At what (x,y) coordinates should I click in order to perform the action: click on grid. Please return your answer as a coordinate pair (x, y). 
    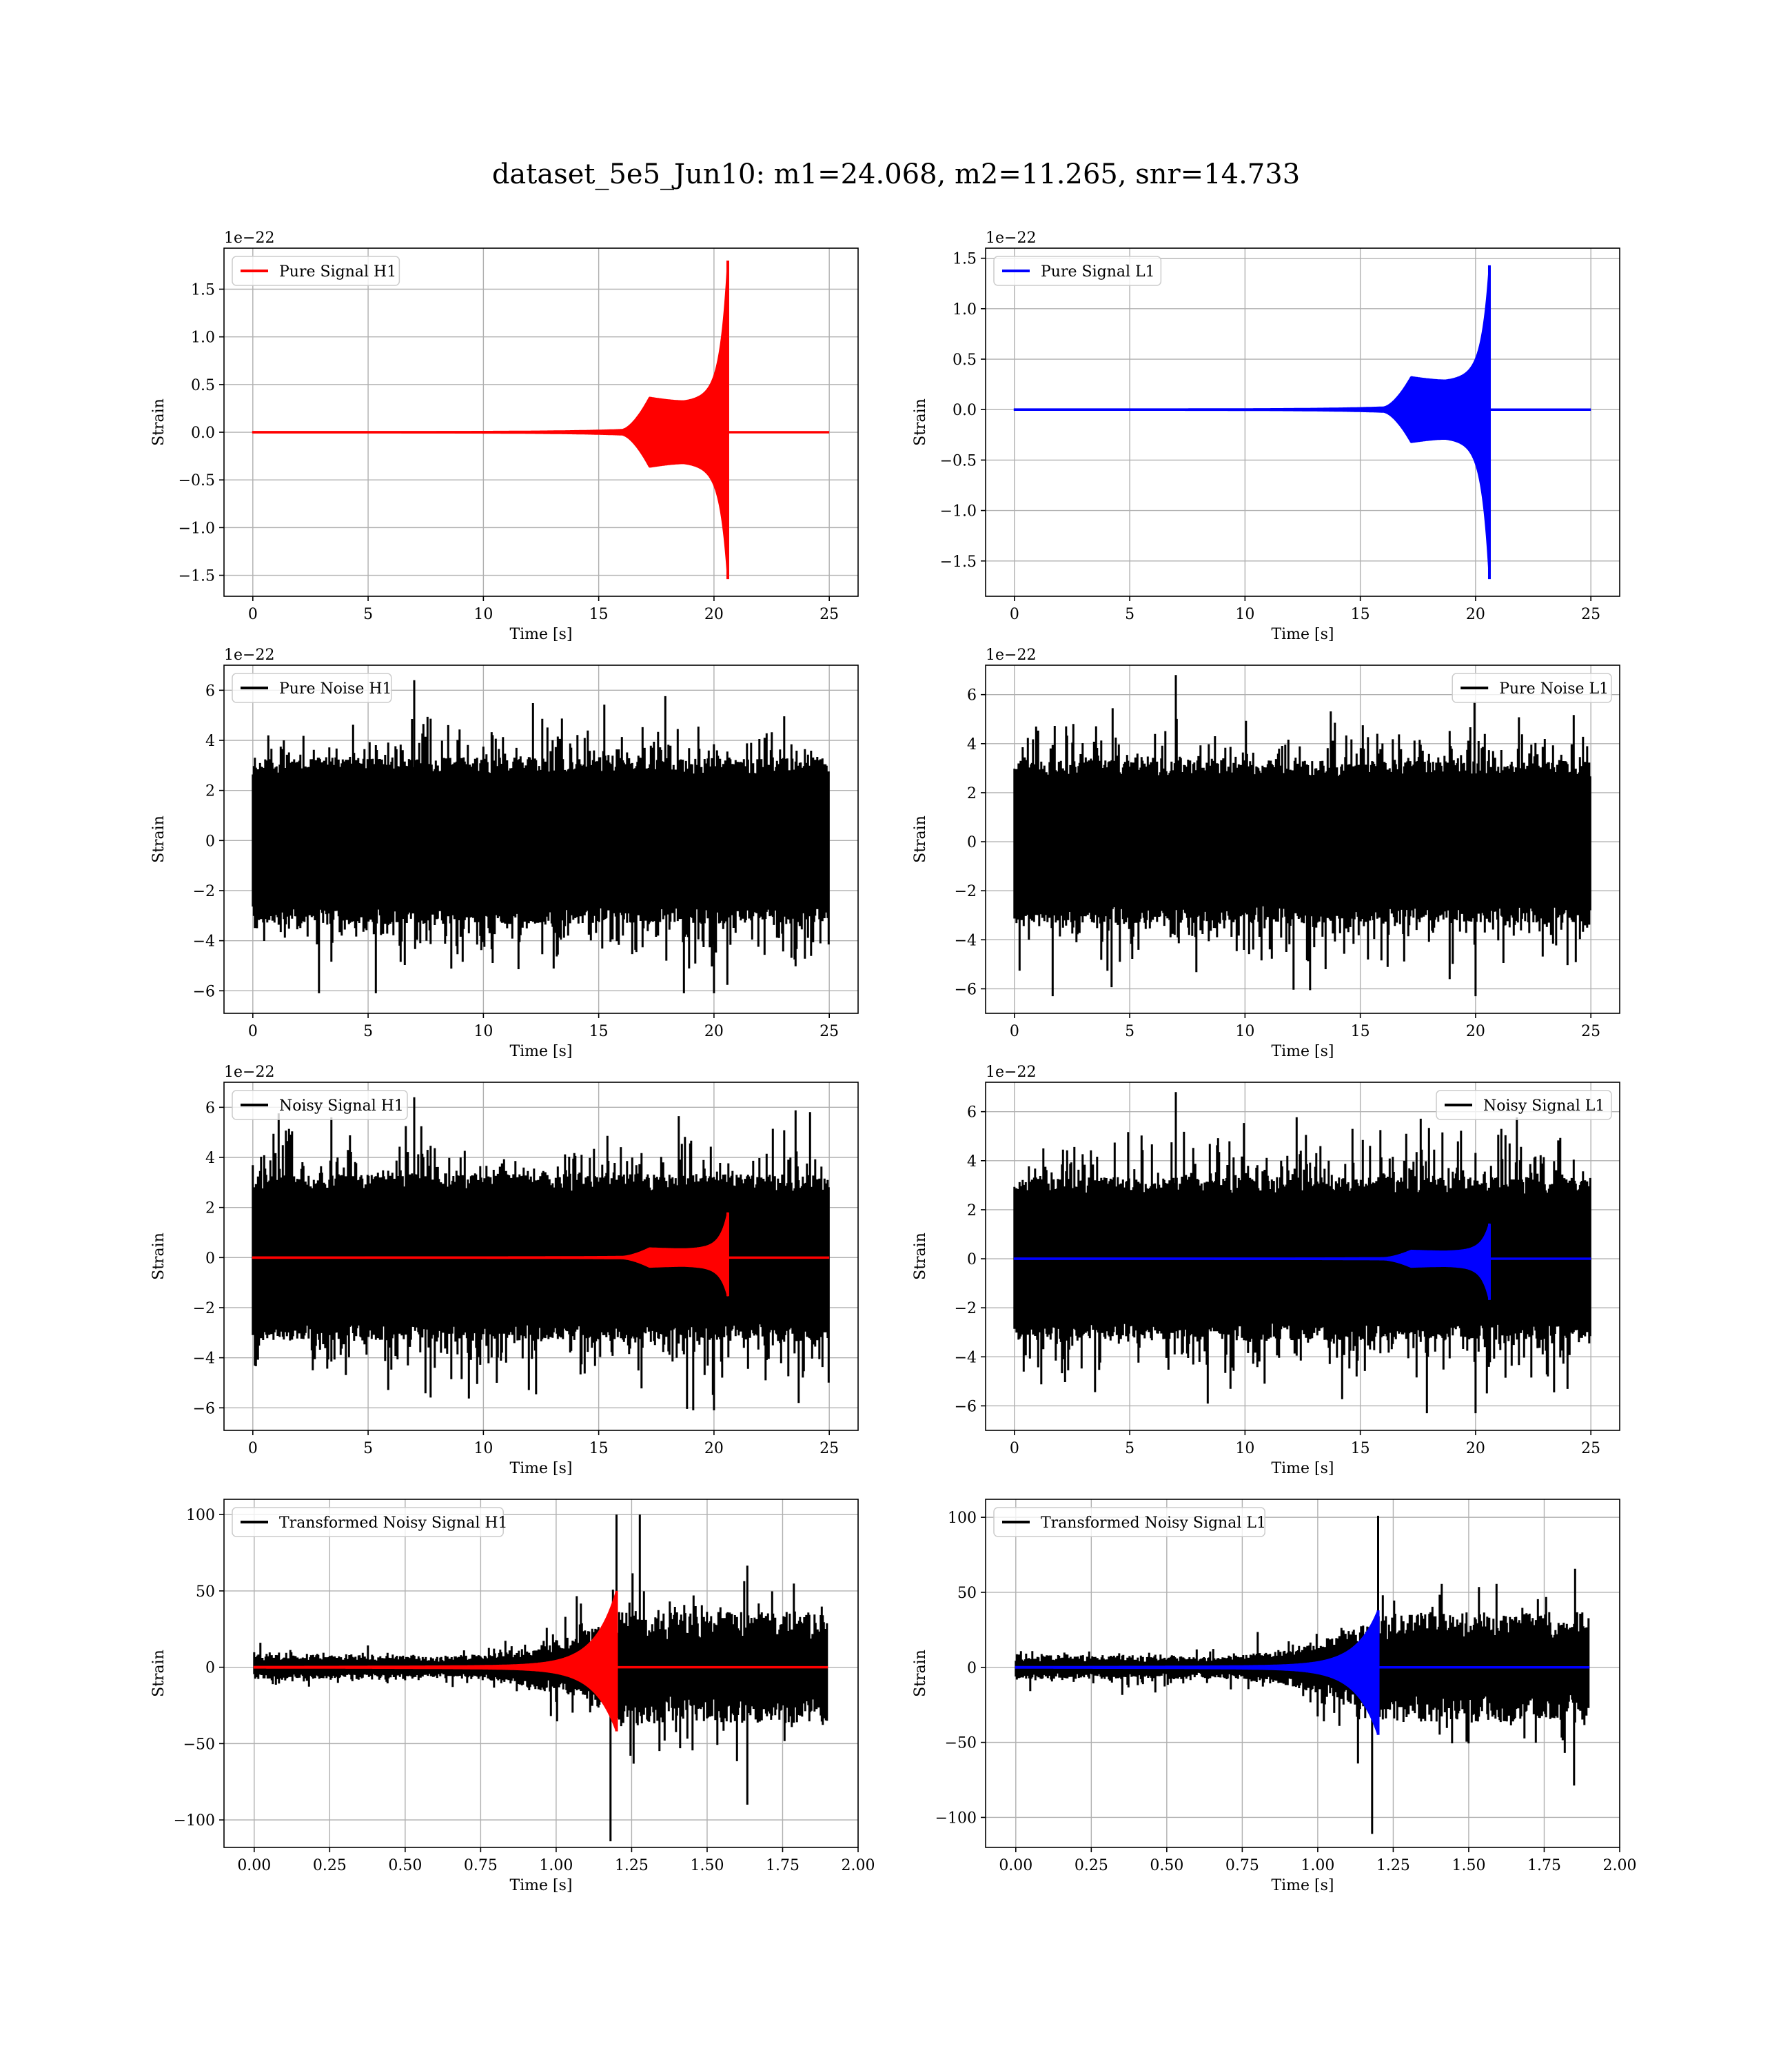
    Looking at the image, I should click on (1303, 422).